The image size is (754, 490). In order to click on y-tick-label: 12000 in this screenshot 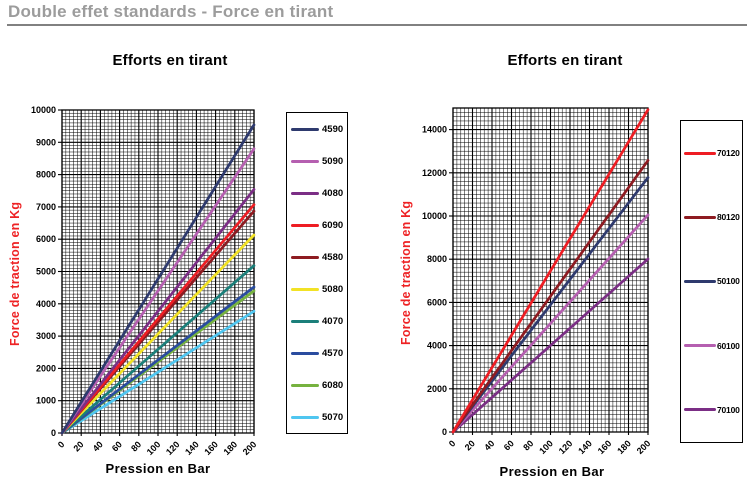, I will do `click(434, 173)`.